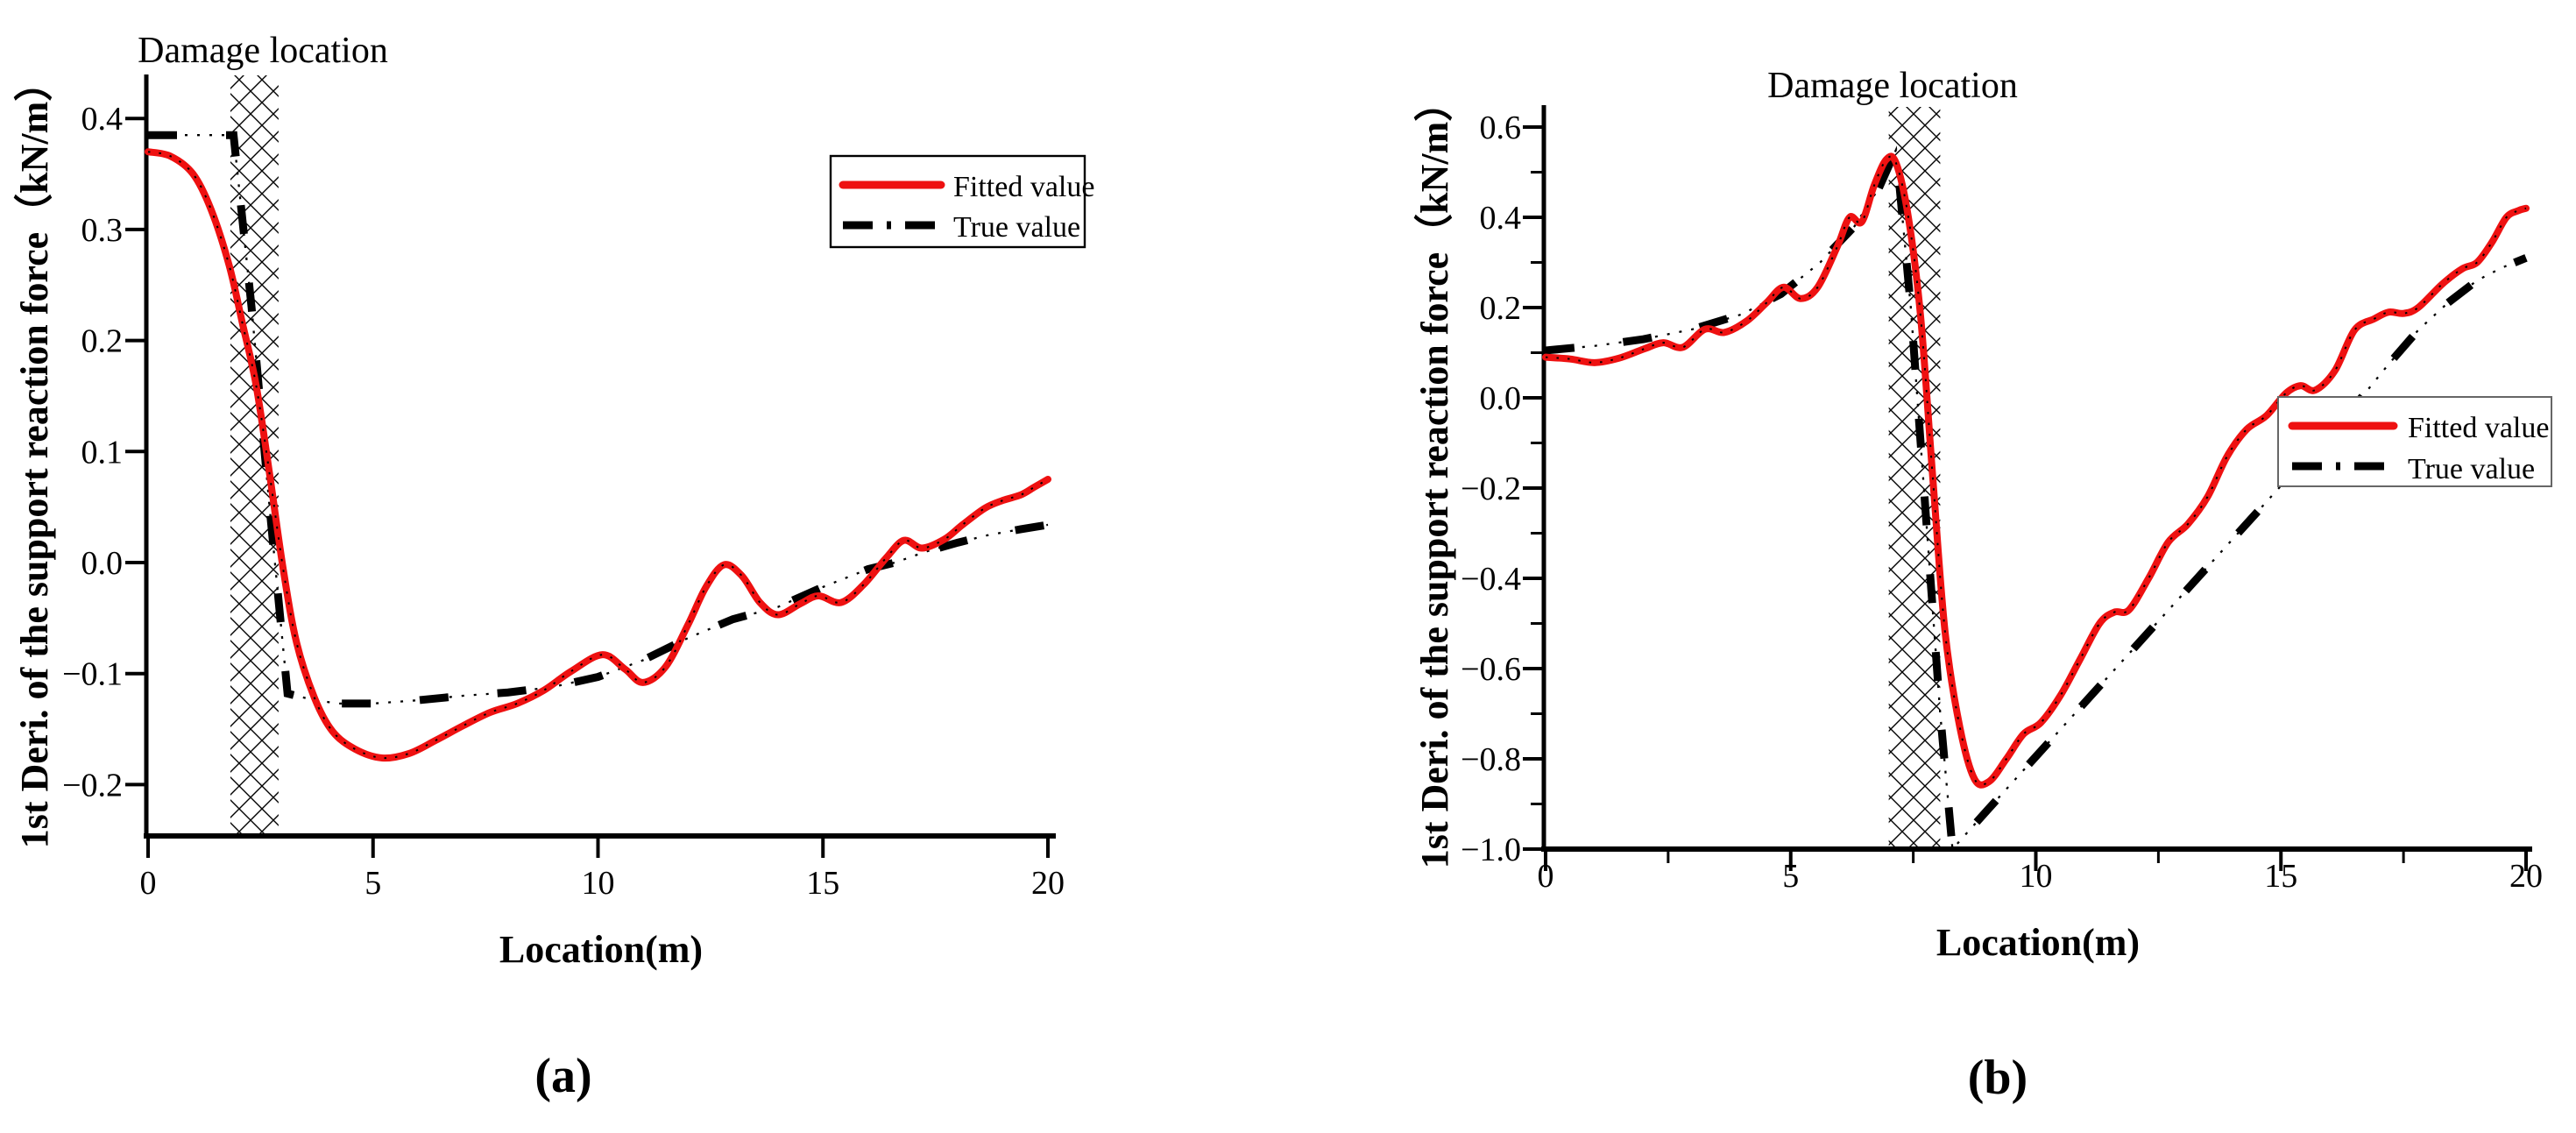  Describe the element at coordinates (601, 950) in the screenshot. I see `panel-a-x-axis-title: Location(m)` at that location.